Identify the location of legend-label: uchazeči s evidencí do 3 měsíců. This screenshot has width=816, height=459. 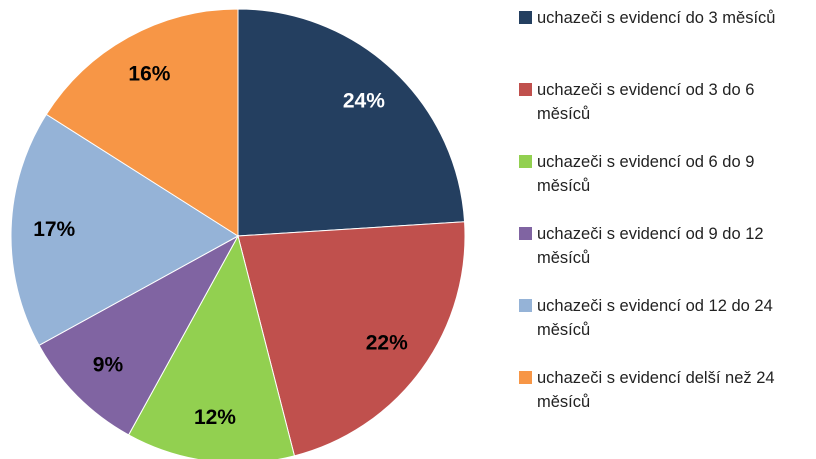
(656, 18).